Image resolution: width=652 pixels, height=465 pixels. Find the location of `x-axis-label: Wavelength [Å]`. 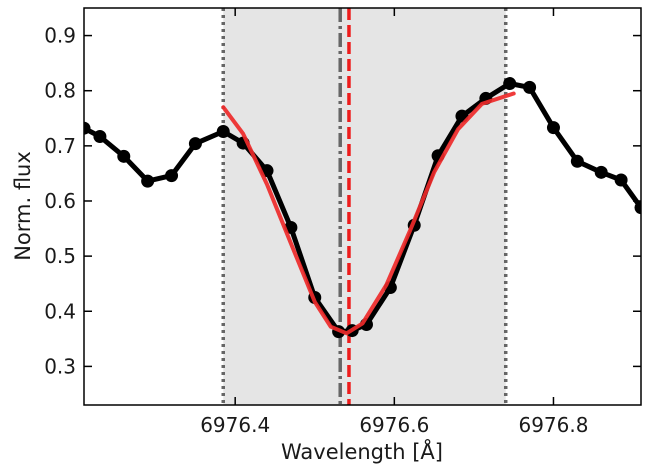

x-axis-label: Wavelength [Å] is located at coordinates (362, 451).